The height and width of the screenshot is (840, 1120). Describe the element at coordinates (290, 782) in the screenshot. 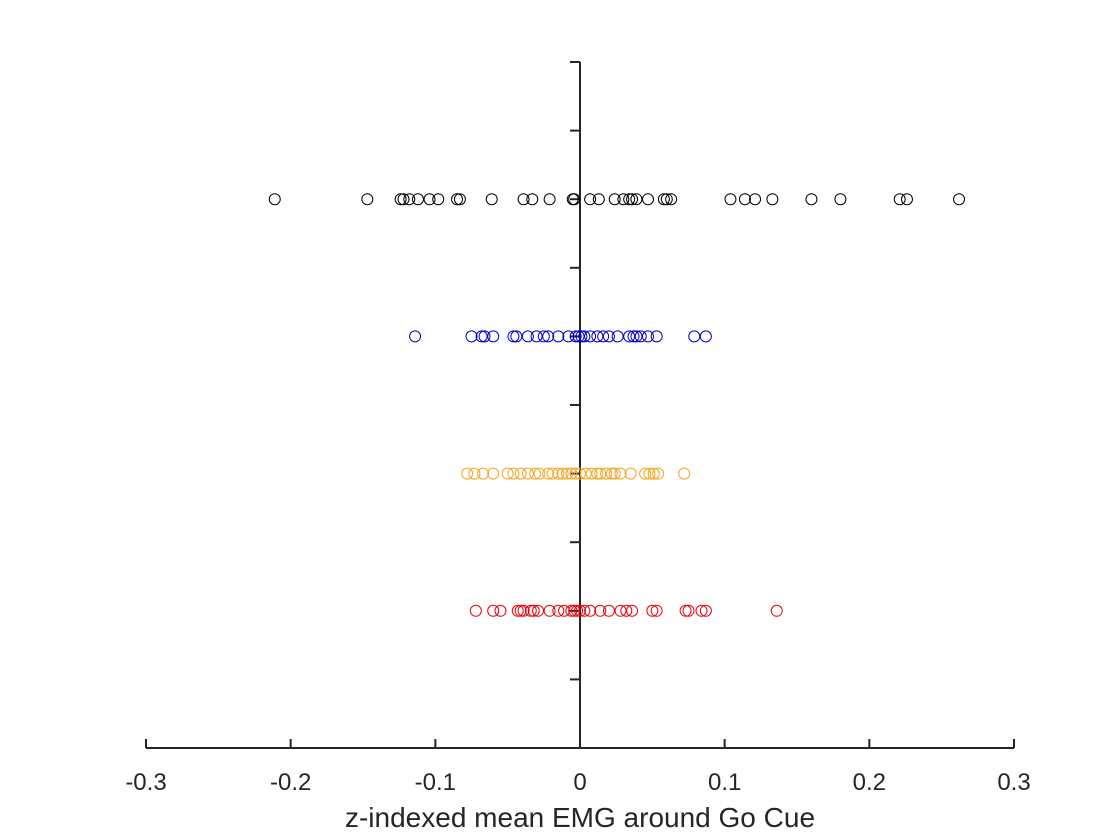

I see `x-tick-label: -0.2` at that location.